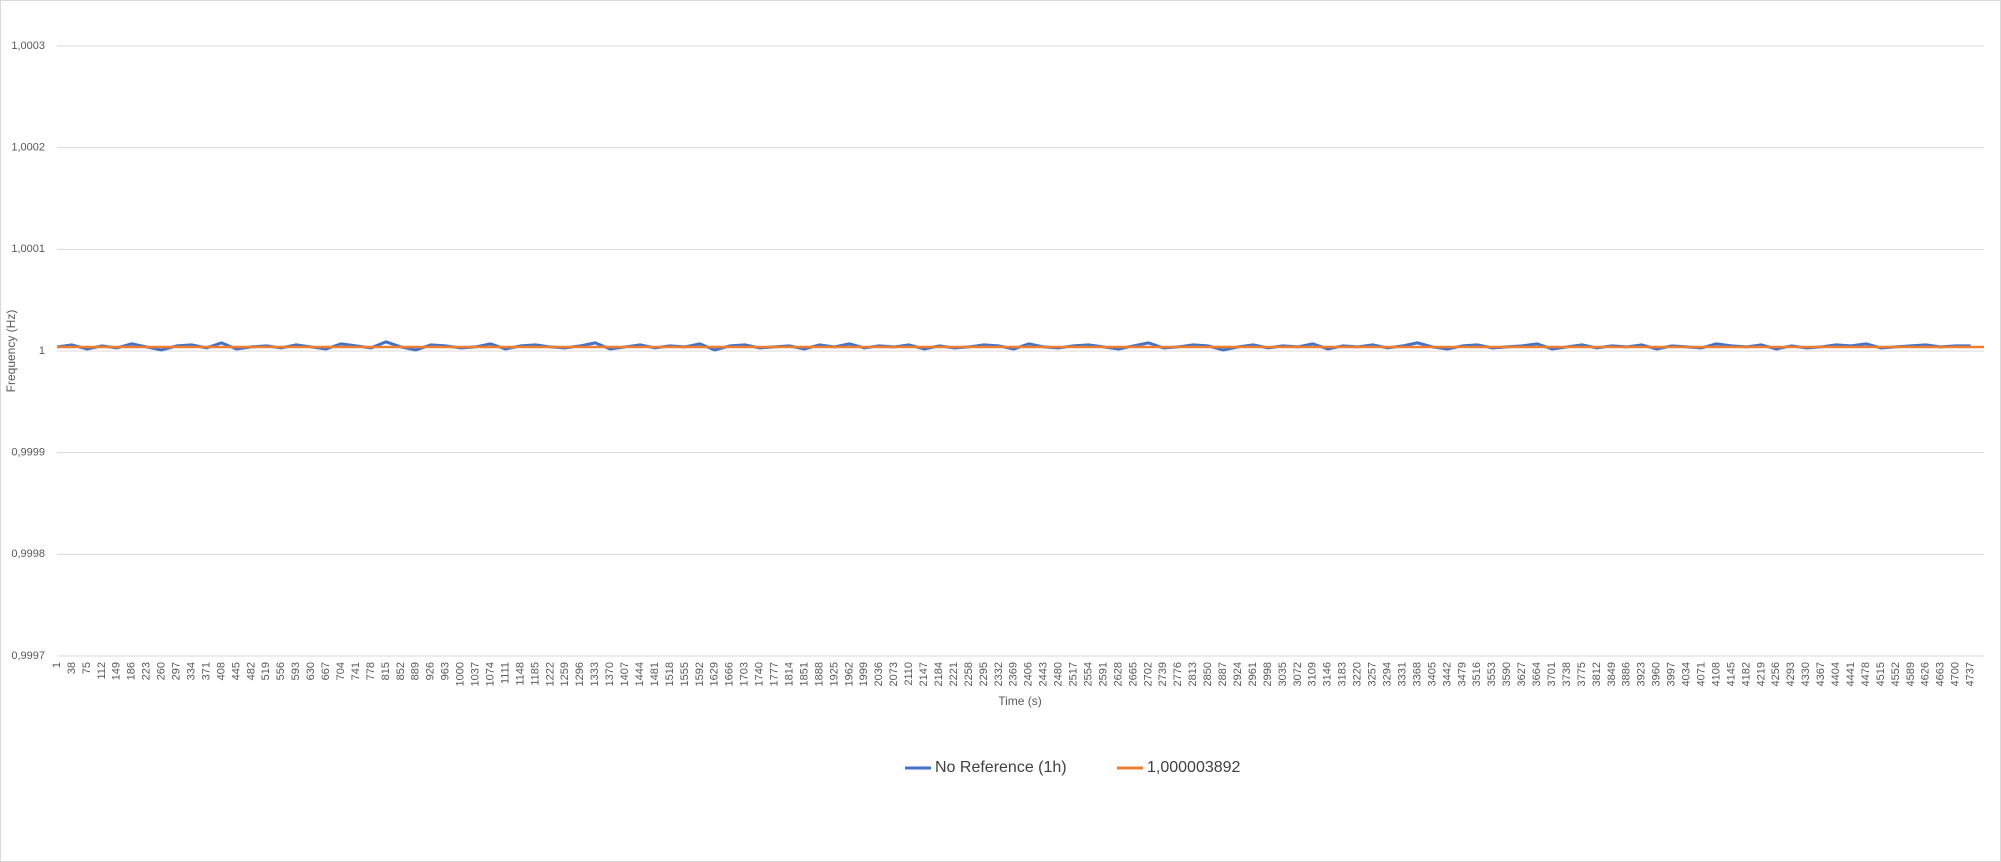 This screenshot has width=2001, height=862. What do you see at coordinates (1926, 674) in the screenshot?
I see `x-tick-label: 4626` at bounding box center [1926, 674].